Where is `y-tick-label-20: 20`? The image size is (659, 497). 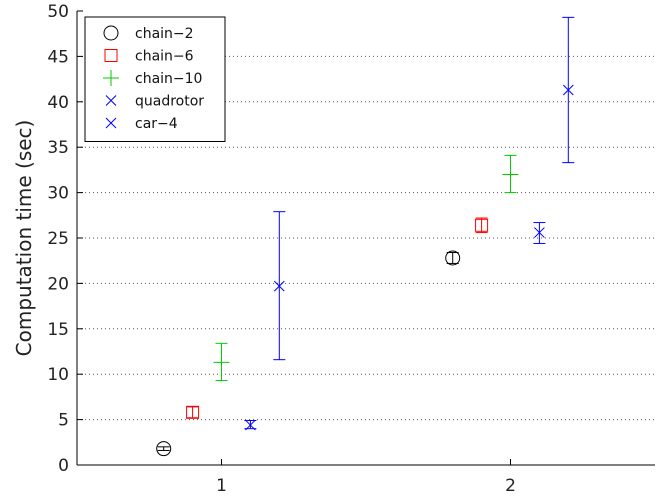 y-tick-label-20: 20 is located at coordinates (58, 284).